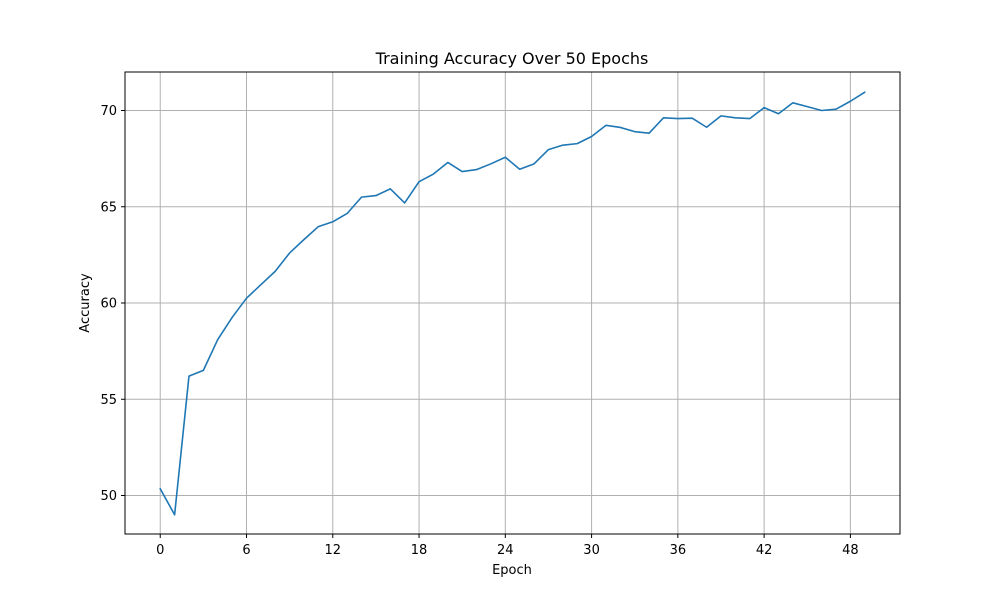 This screenshot has width=1000, height=600. Describe the element at coordinates (512, 570) in the screenshot. I see `x-axis-label: Epoch` at that location.